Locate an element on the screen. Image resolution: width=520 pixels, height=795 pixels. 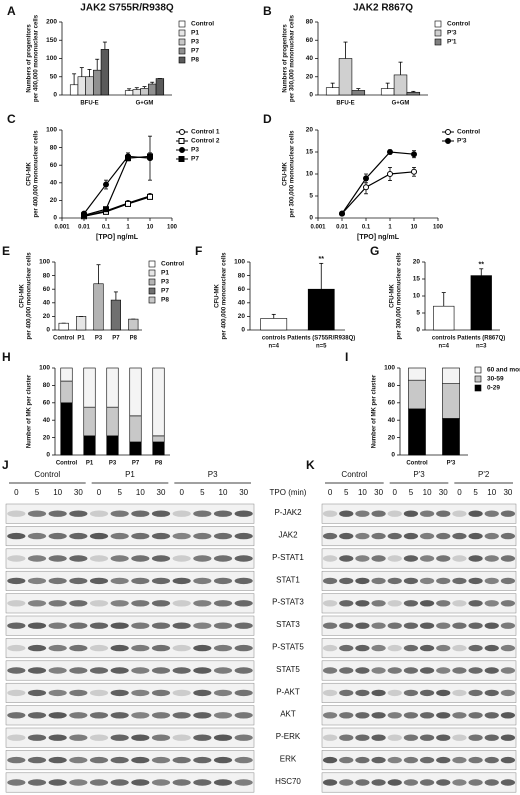
legend-label: P'3 is located at coordinates (462, 141).